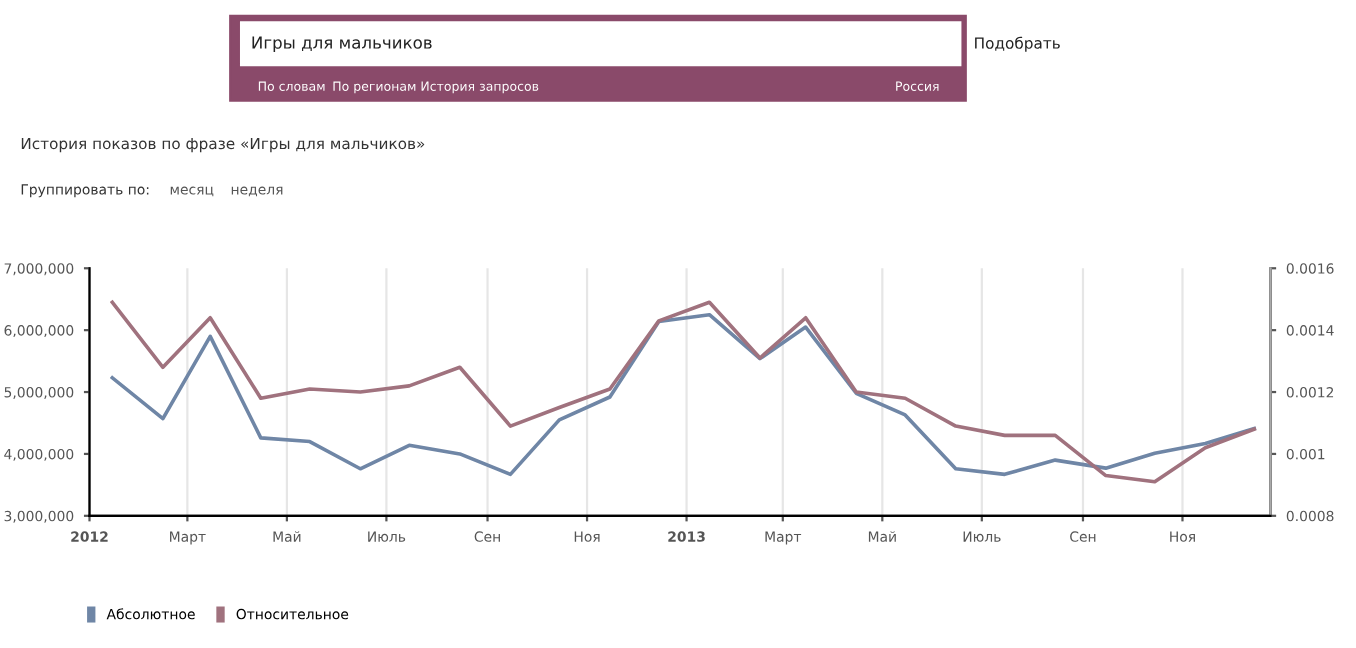 This screenshot has width=1356, height=648. Describe the element at coordinates (342, 44) in the screenshot. I see `text: Игры для мальчиков` at that location.